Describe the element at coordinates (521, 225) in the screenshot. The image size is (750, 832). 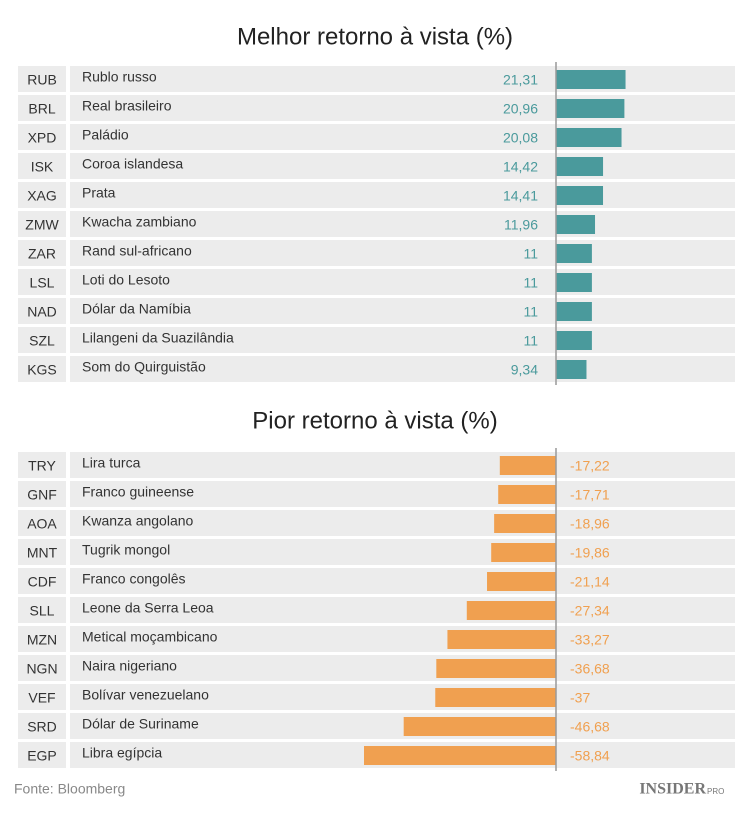
I see `value-label: 11,96` at that location.